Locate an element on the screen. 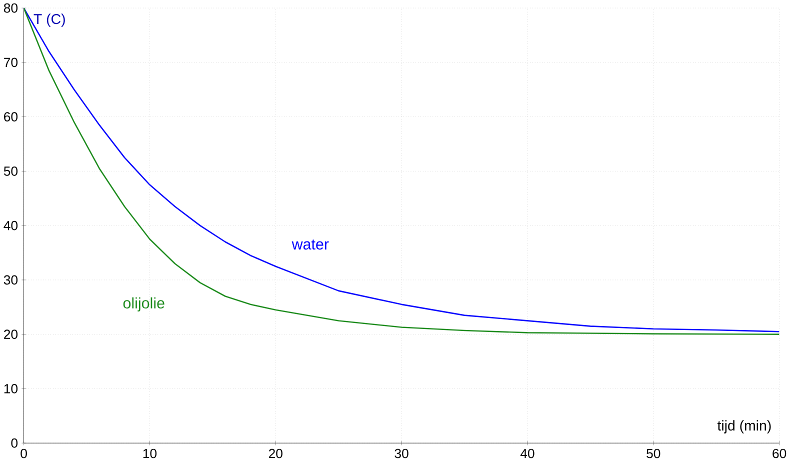 The width and height of the screenshot is (790, 462). x-tick-label: 20 is located at coordinates (275, 453).